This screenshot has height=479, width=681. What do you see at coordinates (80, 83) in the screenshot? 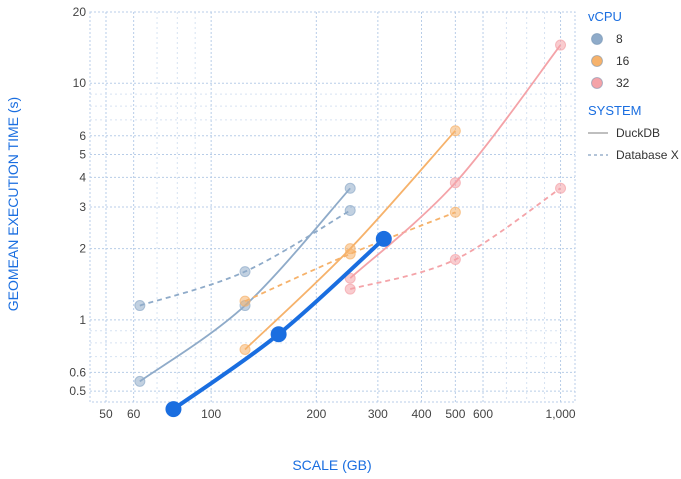
I see `y-tick-label: 10` at bounding box center [80, 83].